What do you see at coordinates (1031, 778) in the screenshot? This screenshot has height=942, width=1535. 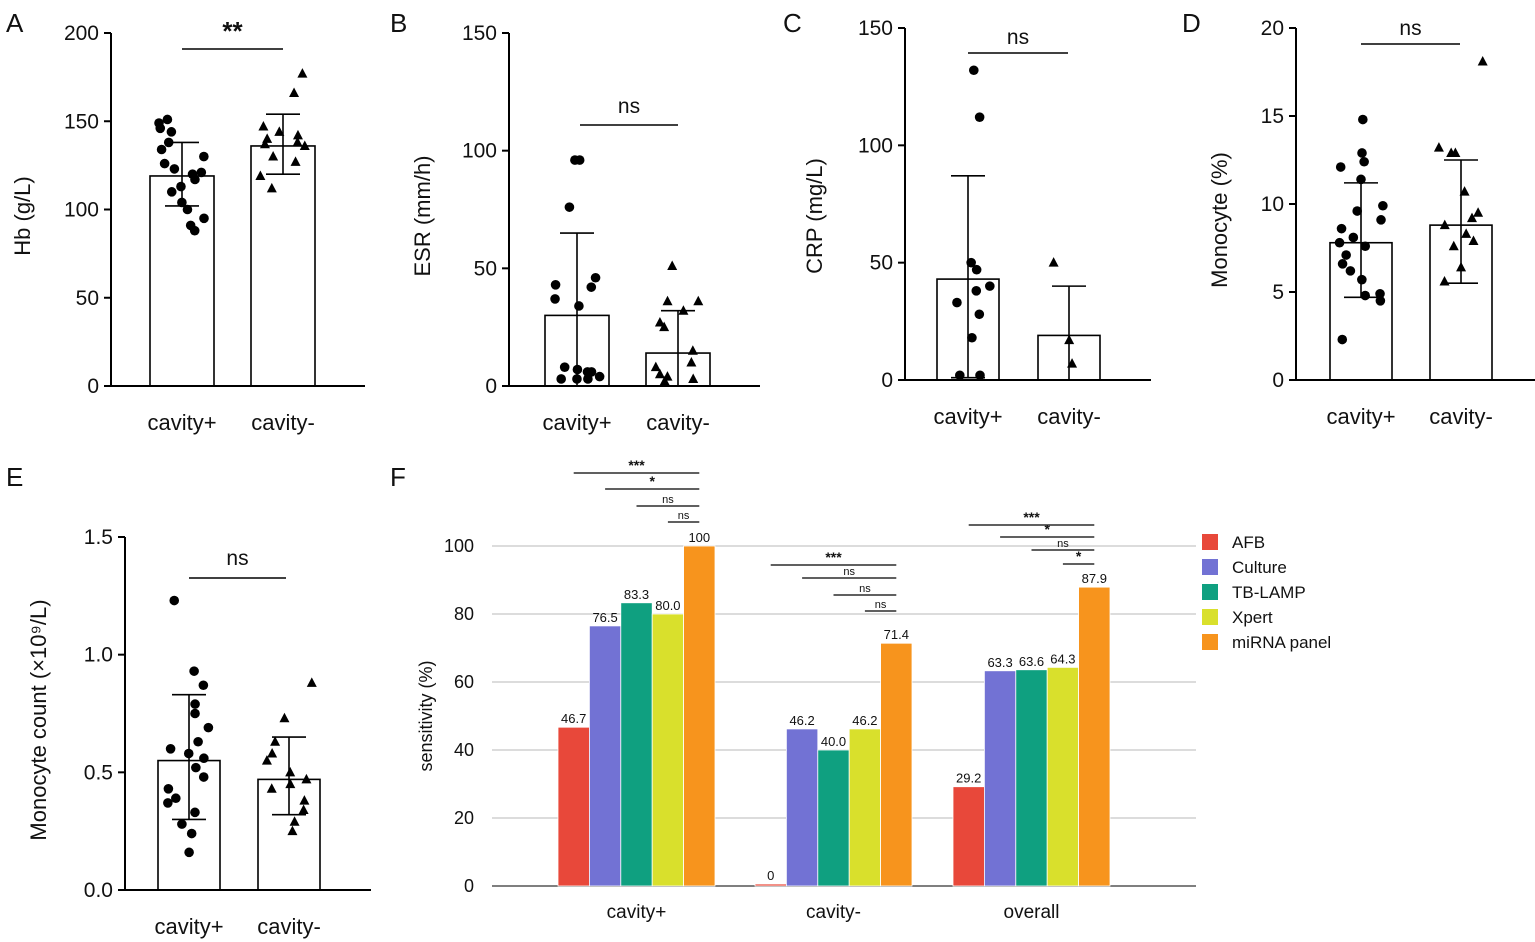 I see `bar-tblamp-overall` at bounding box center [1031, 778].